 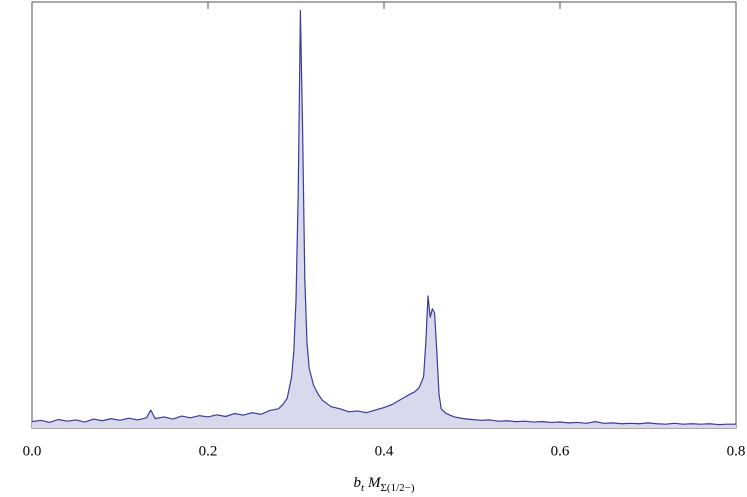 I want to click on x-label-part: t, so click(x=363, y=488).